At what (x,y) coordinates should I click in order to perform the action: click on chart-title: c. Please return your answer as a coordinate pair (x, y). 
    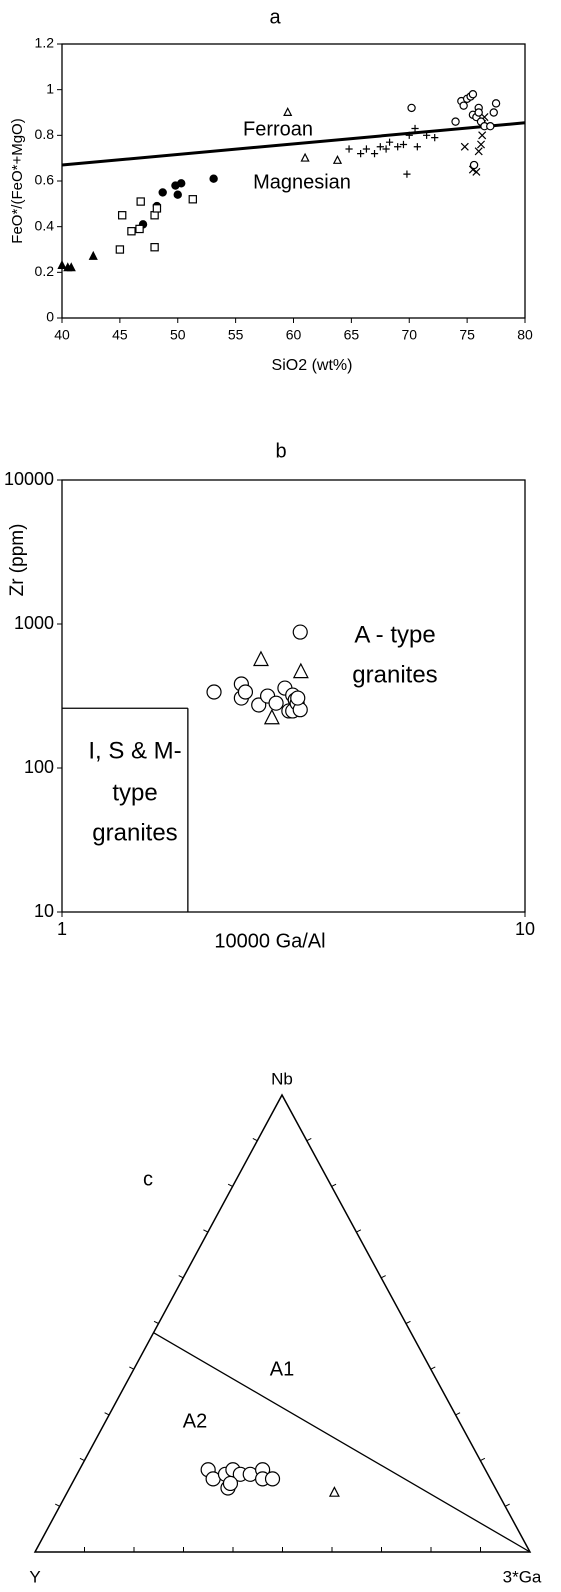
    Looking at the image, I should click on (148, 1179).